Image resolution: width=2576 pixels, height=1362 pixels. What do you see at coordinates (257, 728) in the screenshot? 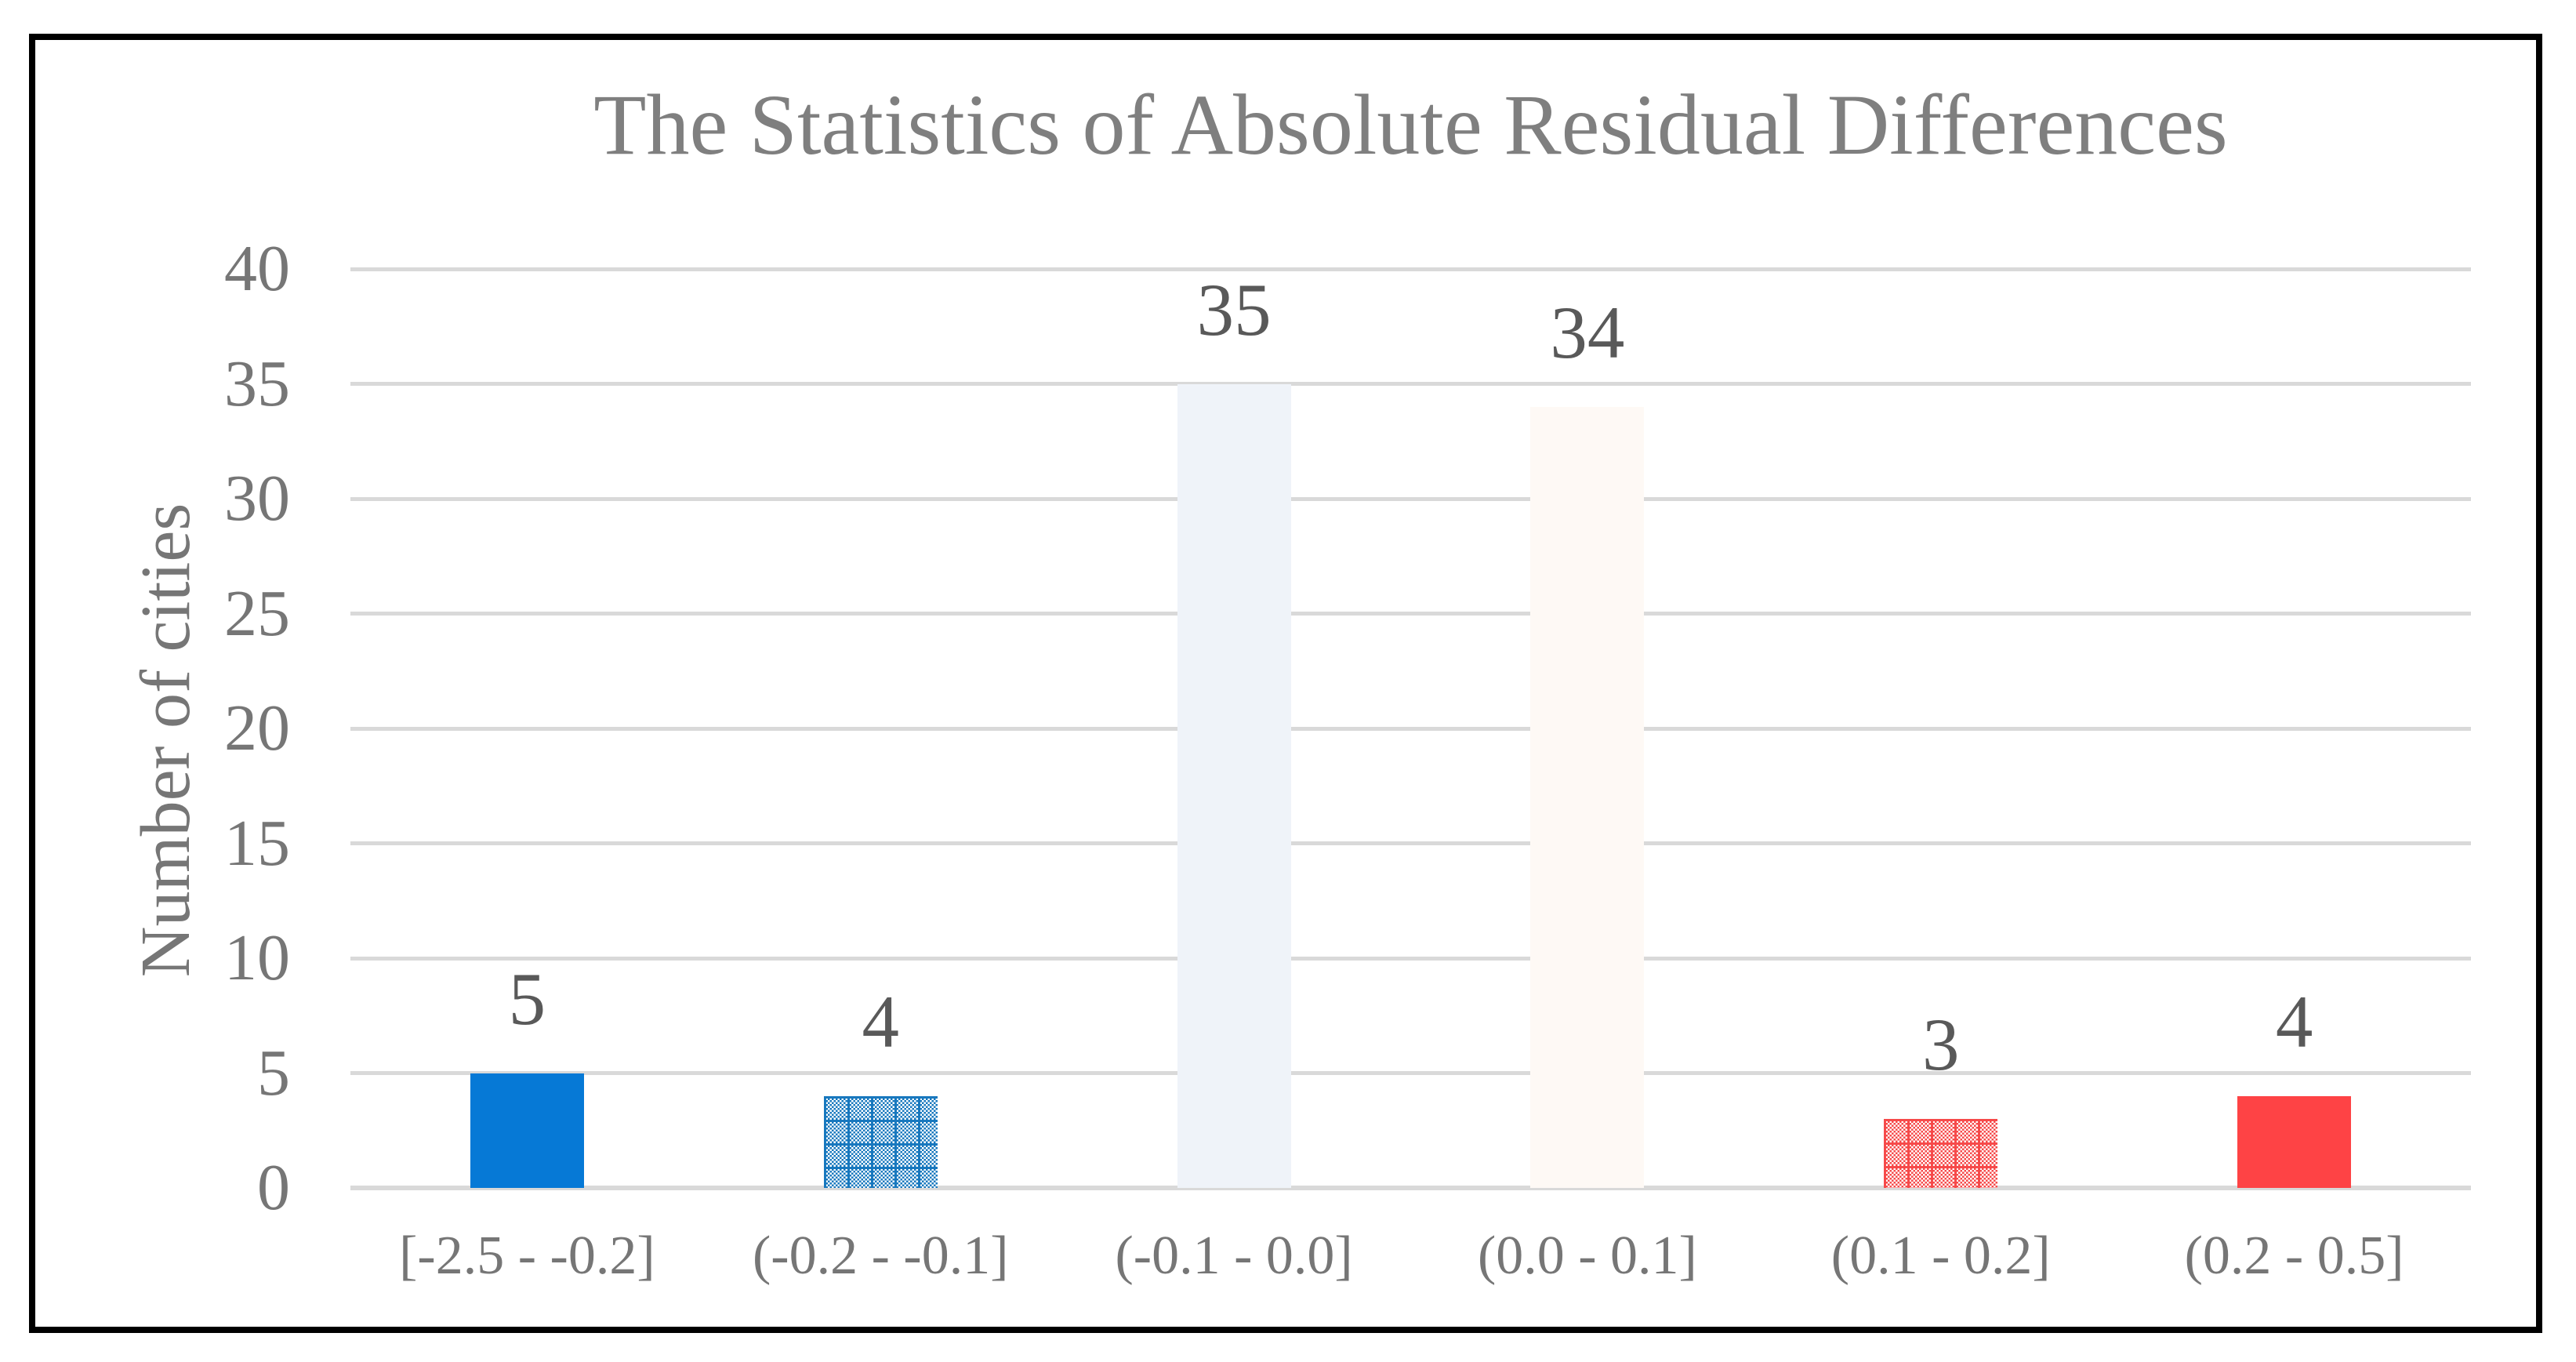
I see `y-tick-label-20: 20` at bounding box center [257, 728].